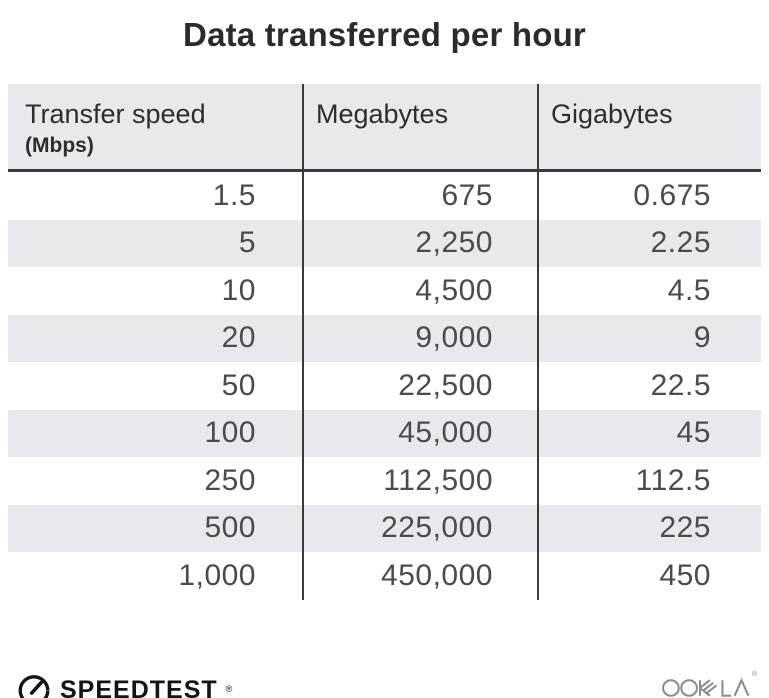 The width and height of the screenshot is (769, 698). Describe the element at coordinates (680, 385) in the screenshot. I see `cell-gigabytes: 22.5` at that location.